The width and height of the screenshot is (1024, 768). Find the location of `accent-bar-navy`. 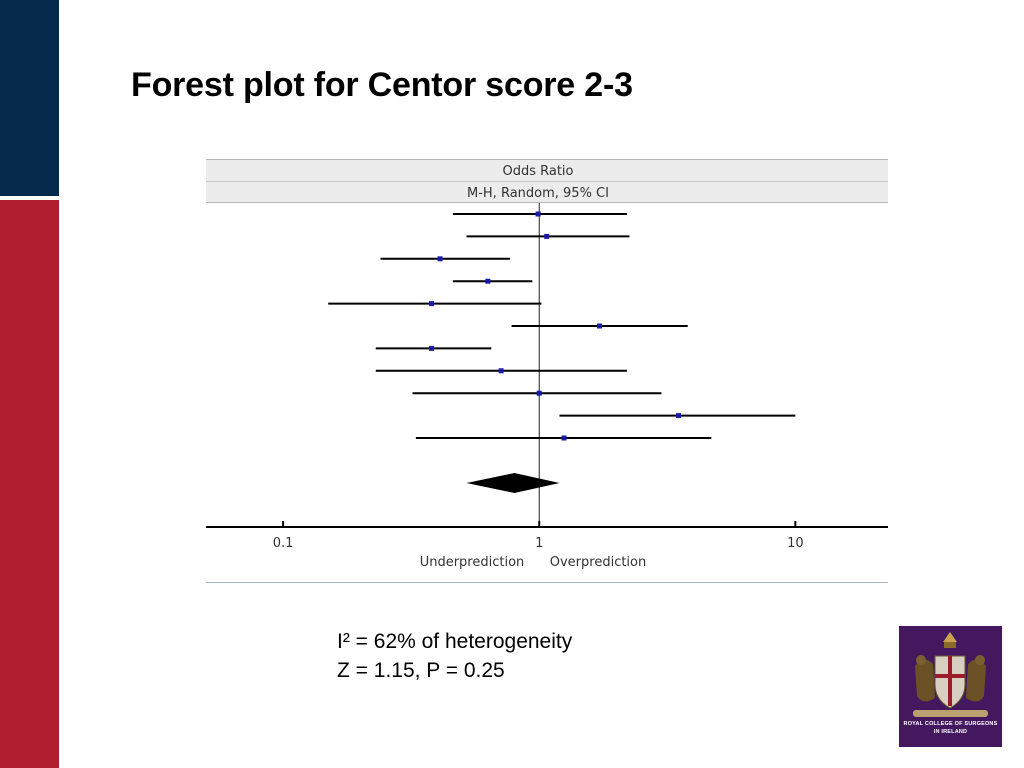

accent-bar-navy is located at coordinates (29, 98).